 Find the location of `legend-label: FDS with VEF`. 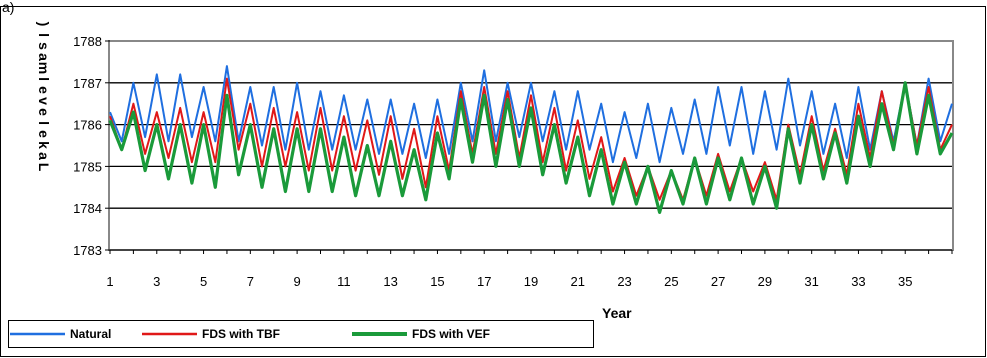

legend-label: FDS with VEF is located at coordinates (451, 334).